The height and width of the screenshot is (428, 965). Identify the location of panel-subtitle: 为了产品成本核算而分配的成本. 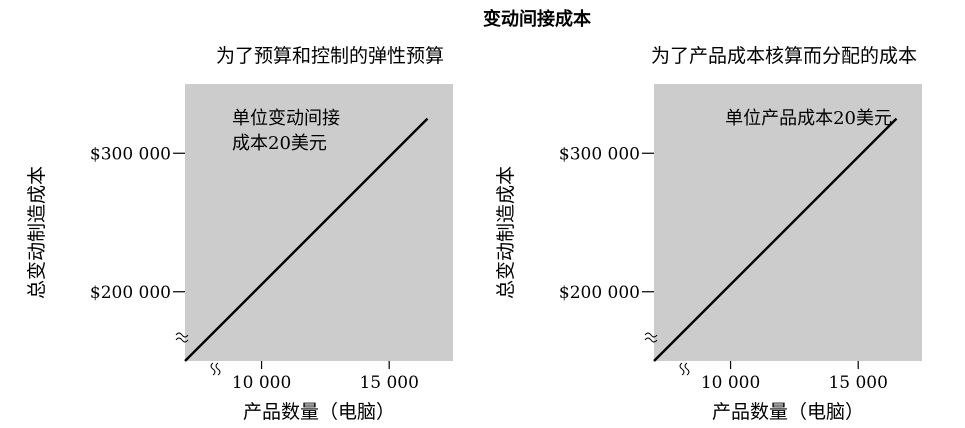
(784, 56).